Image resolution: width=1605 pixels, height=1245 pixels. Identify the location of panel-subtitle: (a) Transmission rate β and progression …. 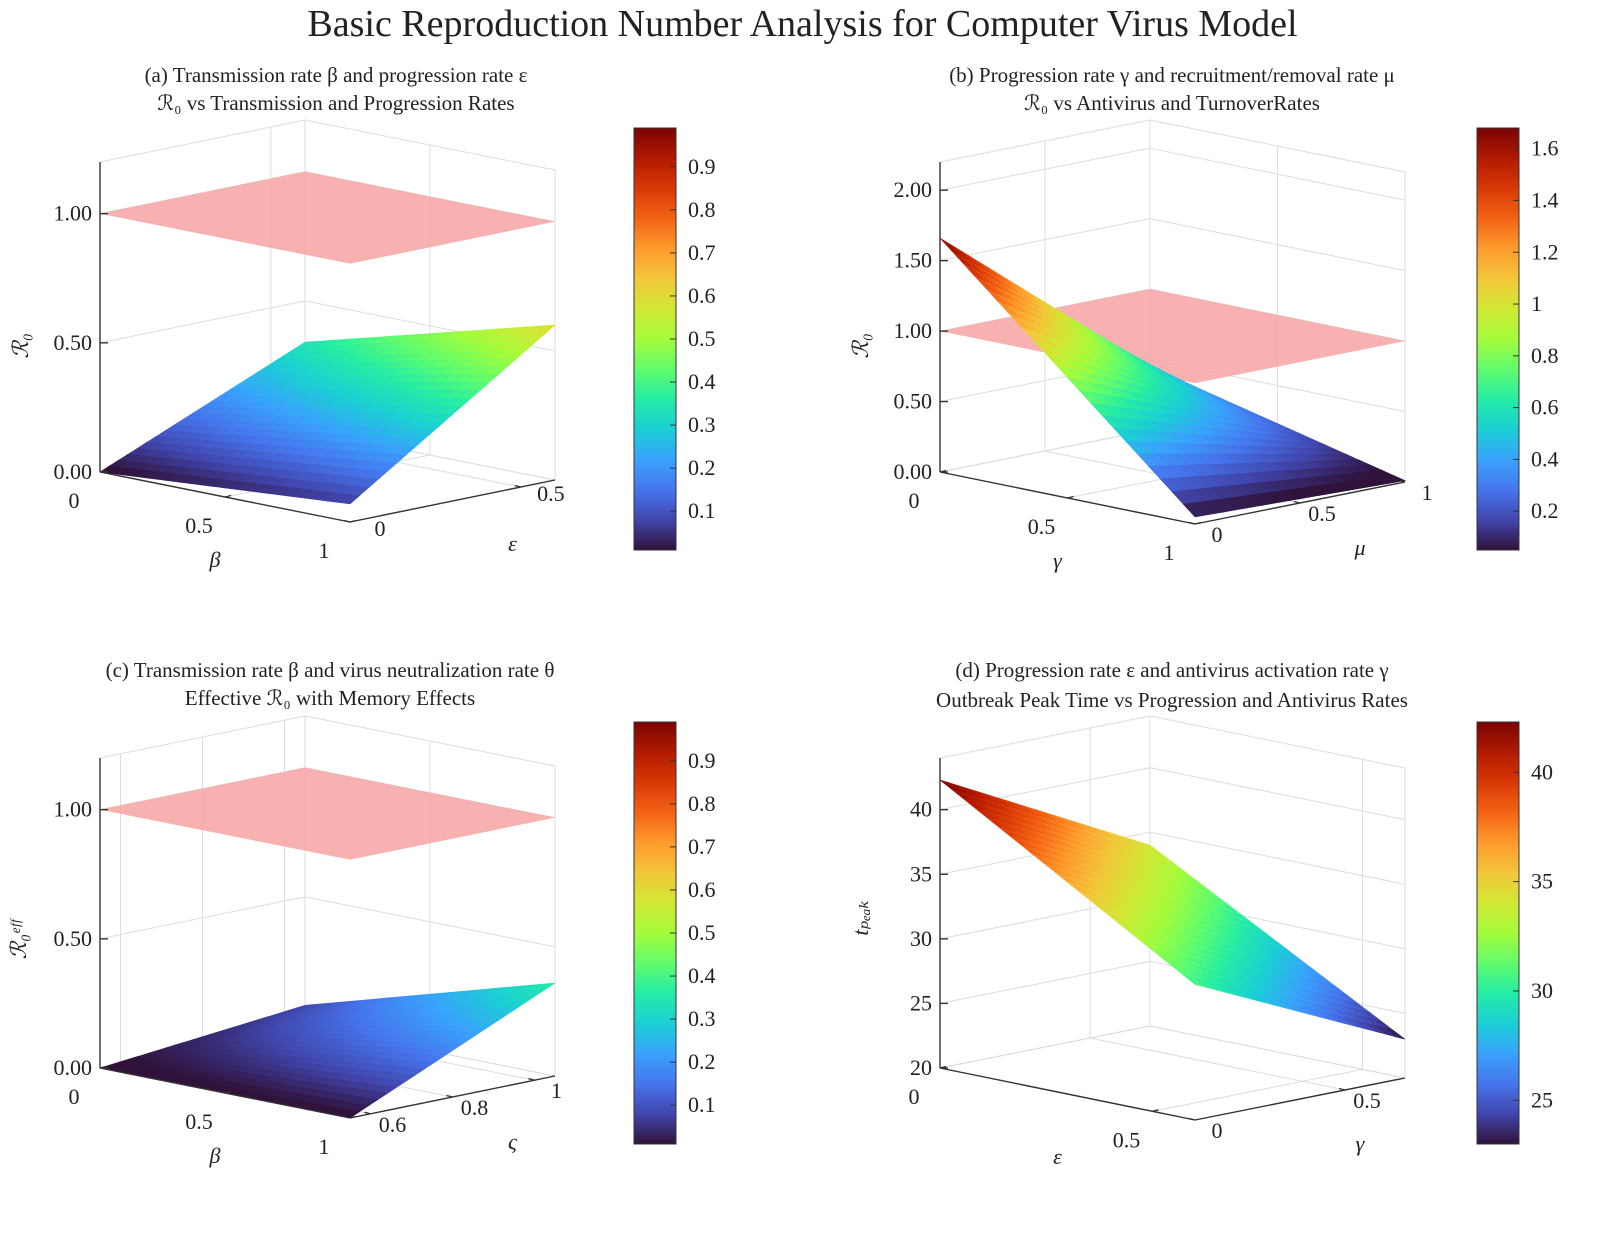
(336, 75).